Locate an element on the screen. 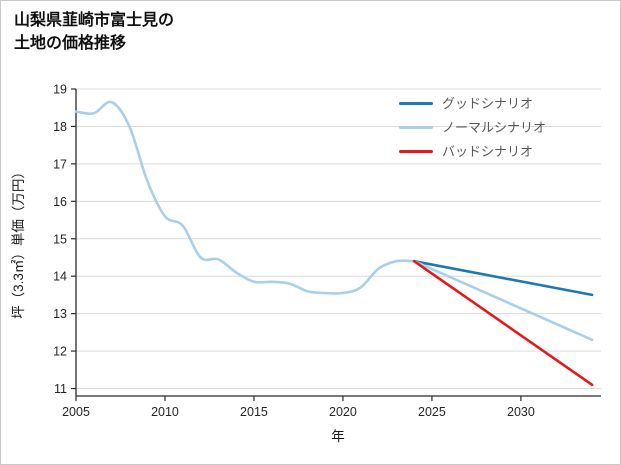  y-tick-label: 15 is located at coordinates (60, 239).